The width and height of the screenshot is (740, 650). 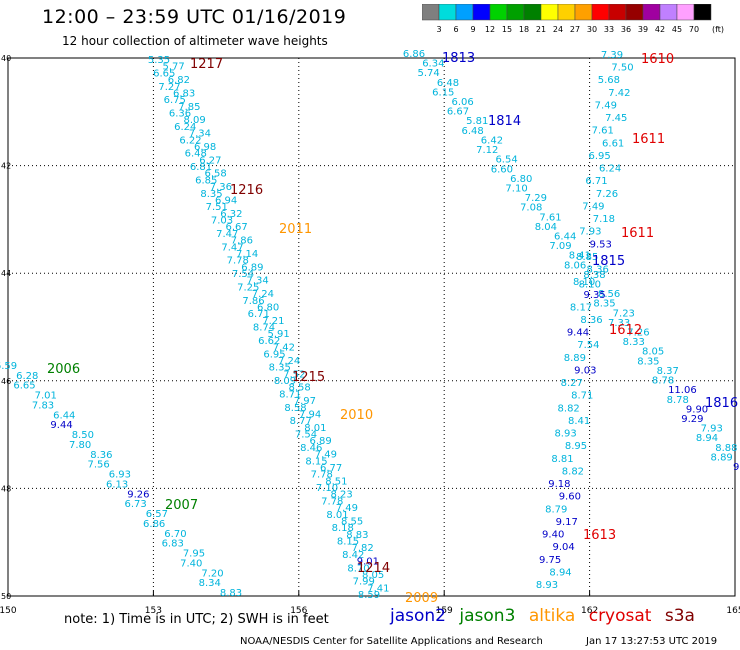 What do you see at coordinates (444, 611) in the screenshot?
I see `x-tick-label: 159` at bounding box center [444, 611].